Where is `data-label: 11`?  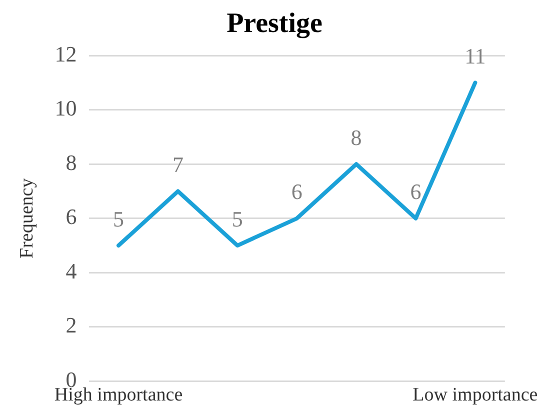 data-label: 11 is located at coordinates (475, 56).